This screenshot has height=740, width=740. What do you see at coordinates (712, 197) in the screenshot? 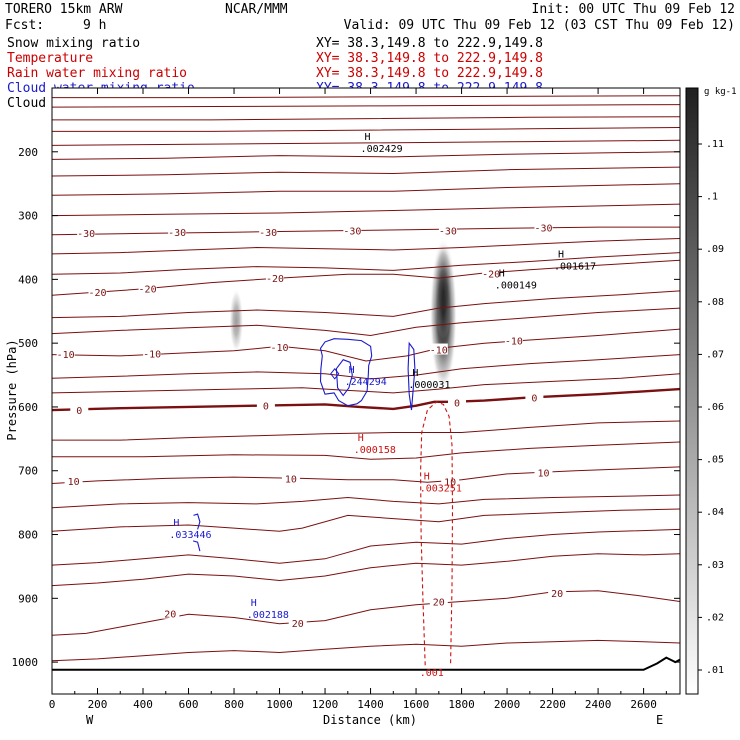
I see `colorbar-label: .1` at bounding box center [712, 197].